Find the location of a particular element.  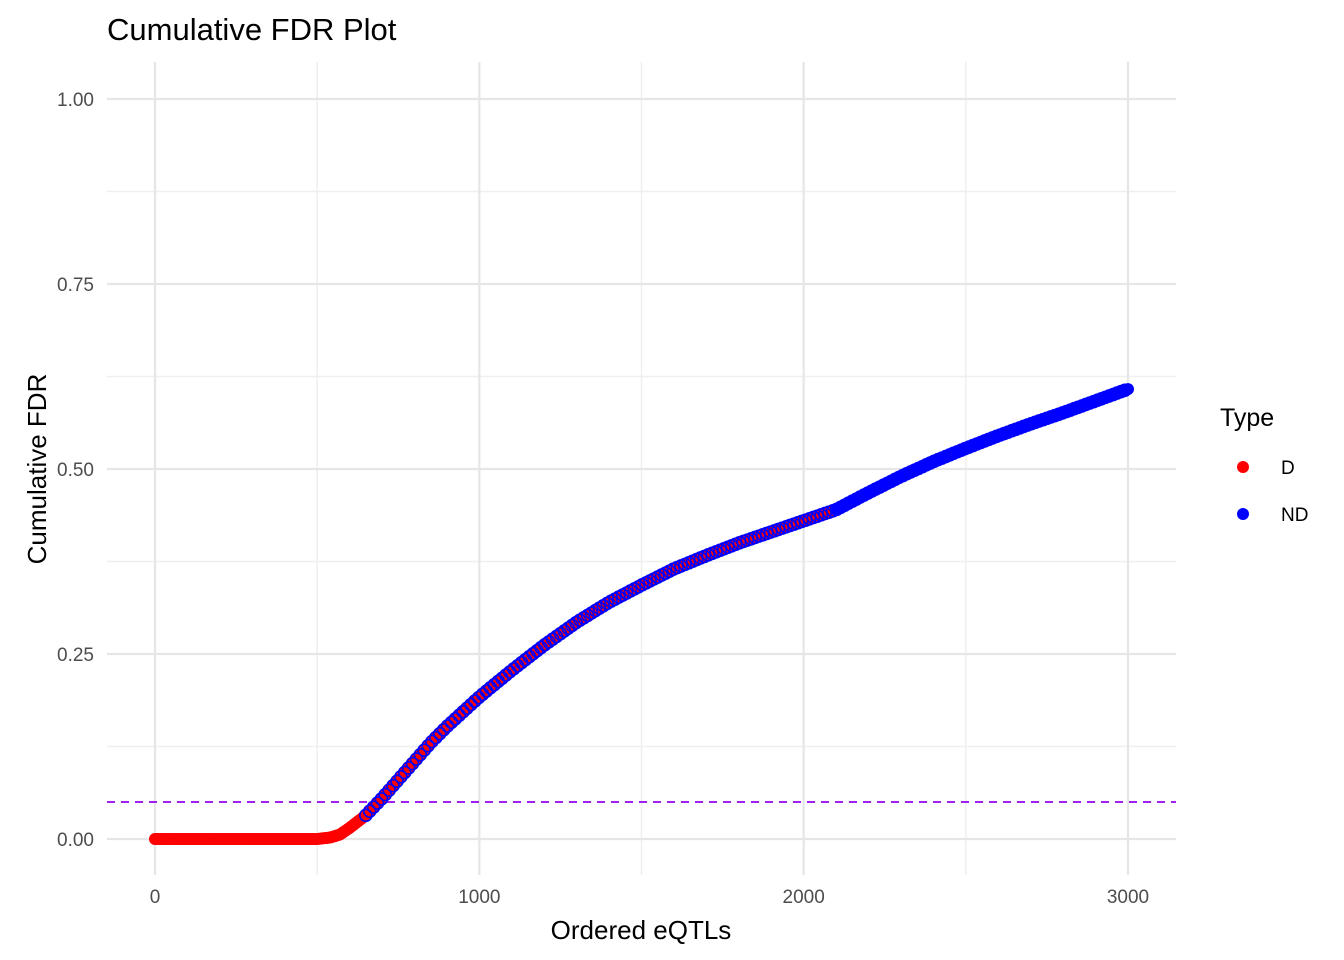

legend-label-nd: ND is located at coordinates (1294, 515).